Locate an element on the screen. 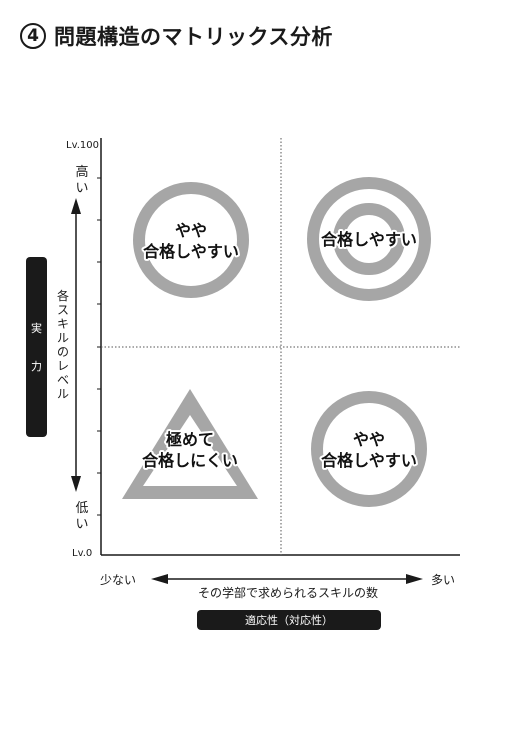 The height and width of the screenshot is (752, 526). y-desc-char-1: 各 is located at coordinates (63, 295).